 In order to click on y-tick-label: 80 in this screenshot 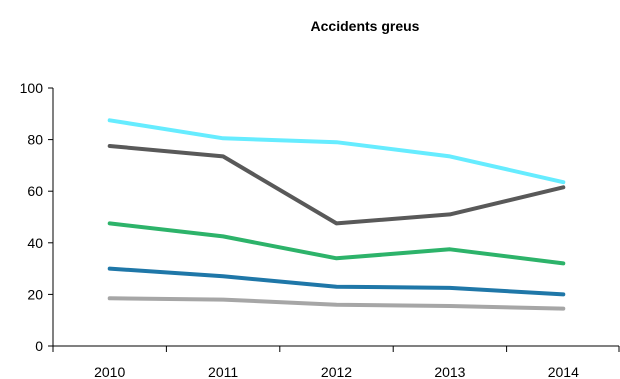, I will do `click(35, 140)`.